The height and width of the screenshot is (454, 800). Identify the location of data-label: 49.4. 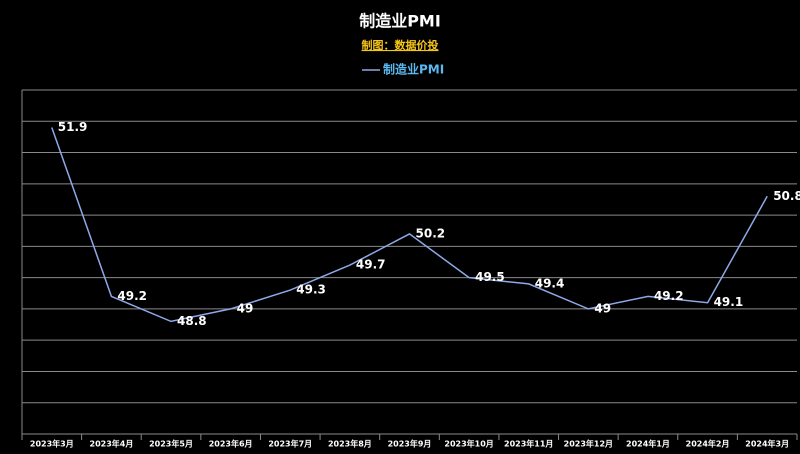
(550, 283).